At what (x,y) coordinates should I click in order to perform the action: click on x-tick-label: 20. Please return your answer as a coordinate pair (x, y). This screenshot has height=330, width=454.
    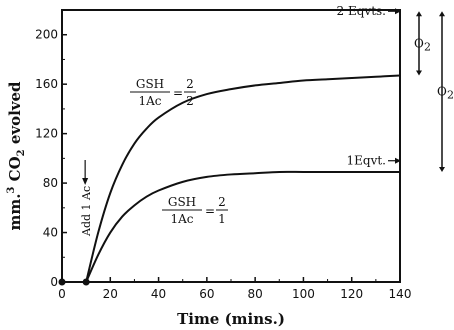
    Looking at the image, I should click on (110, 294).